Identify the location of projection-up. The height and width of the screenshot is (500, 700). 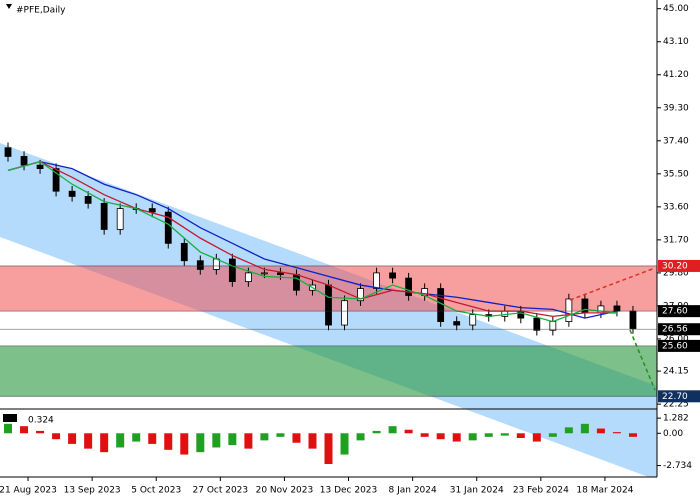
(612, 284).